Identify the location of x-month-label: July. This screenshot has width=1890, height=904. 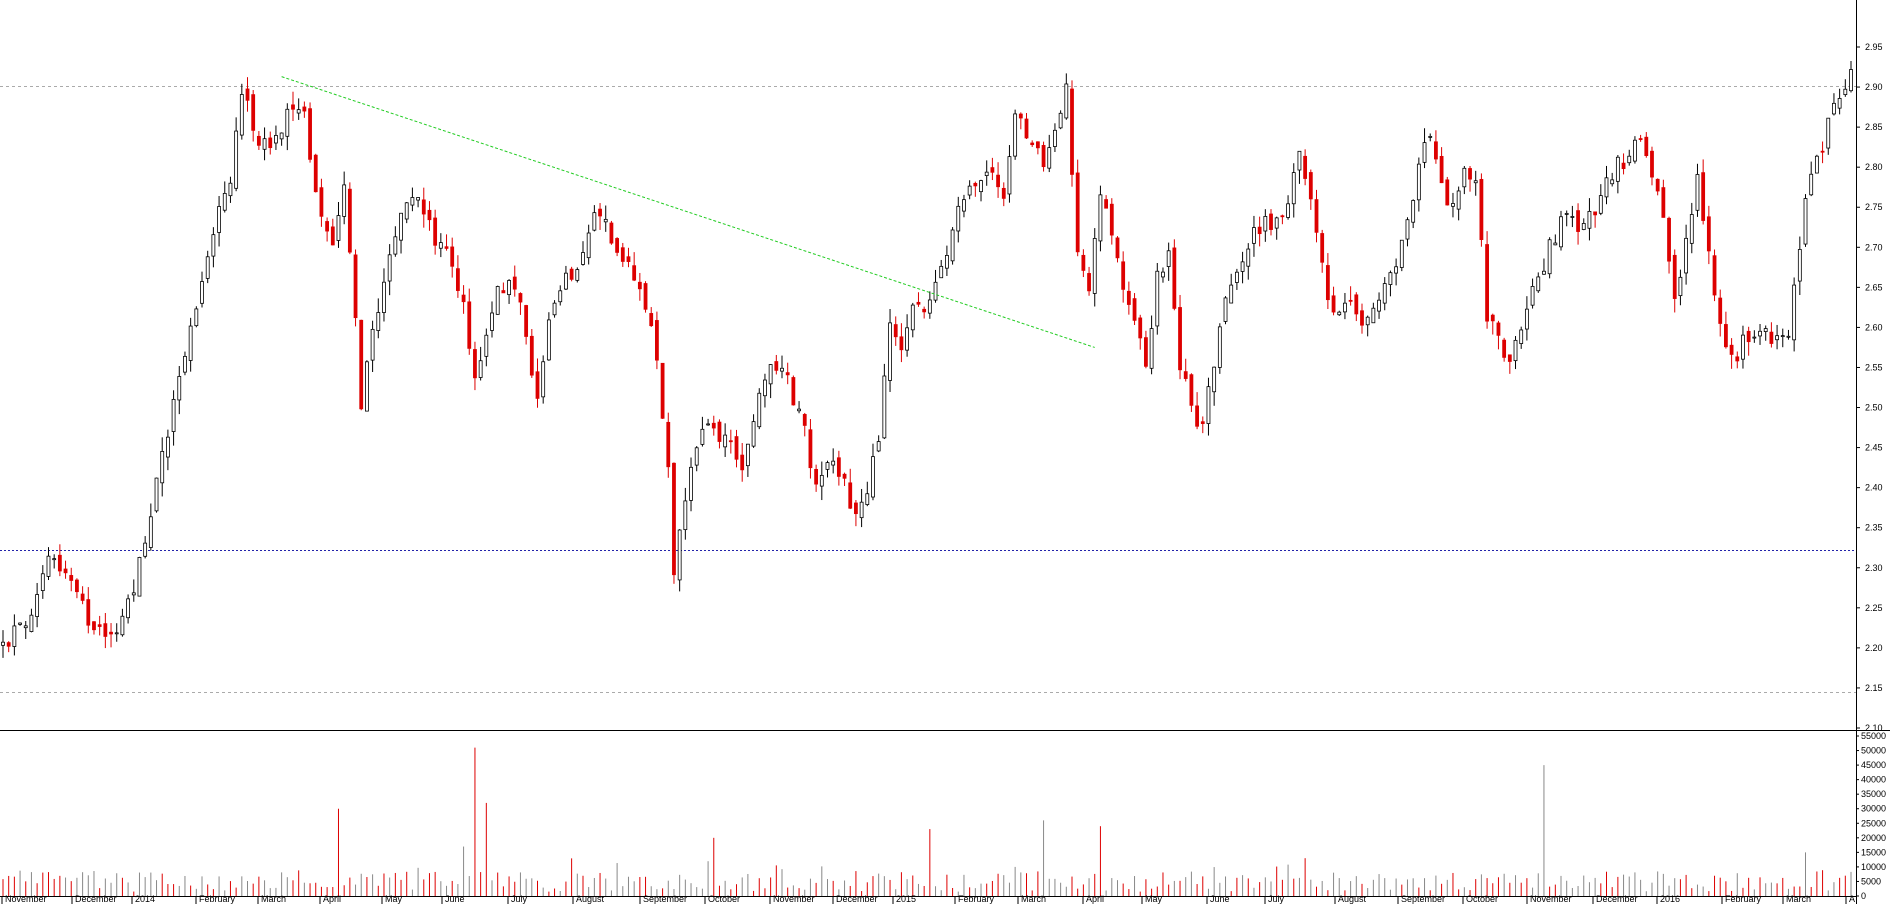
(1276, 899).